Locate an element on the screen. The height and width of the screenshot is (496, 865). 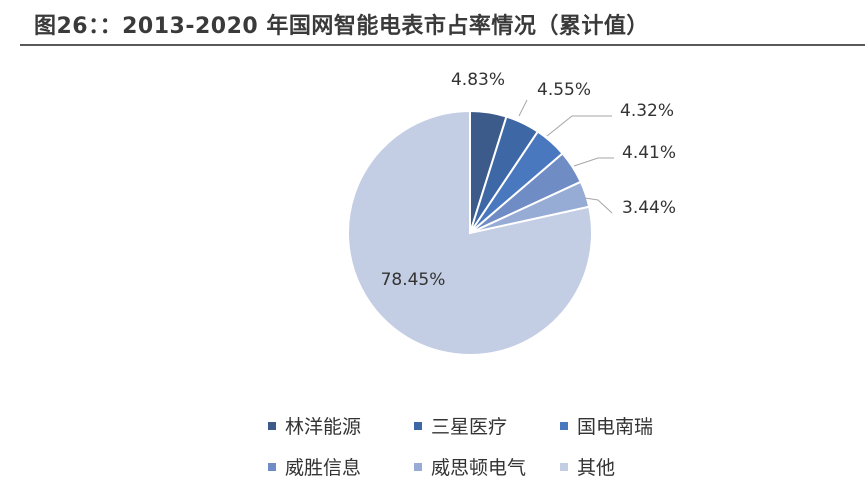
legend: 林洋能源 三星医疗 国电南瑞 威胜信息 威思顿电气 其他 is located at coordinates (488, 446).